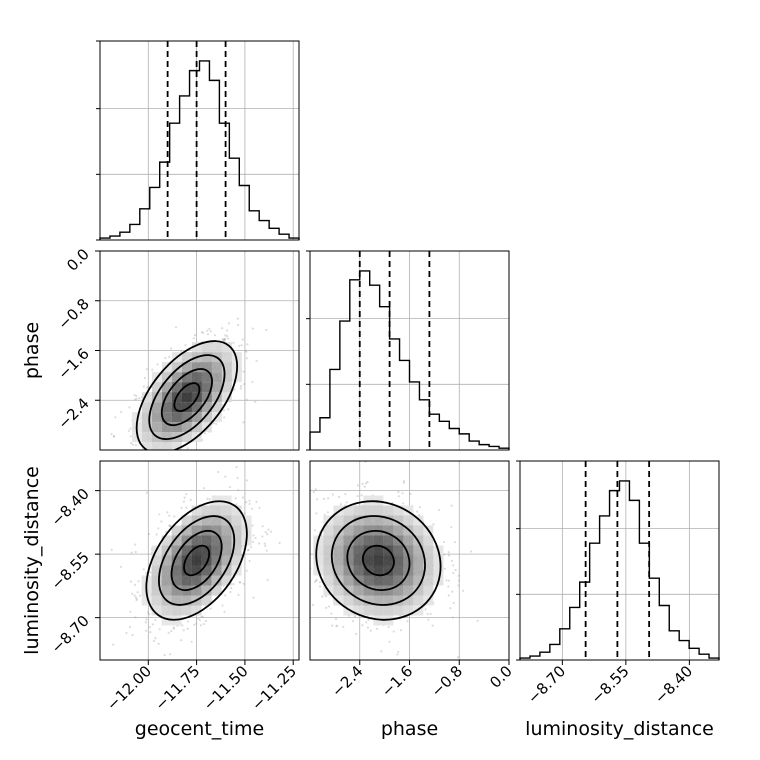 The image size is (760, 760). I want to click on frame-geocent_time-luminosity_distance, so click(199, 560).